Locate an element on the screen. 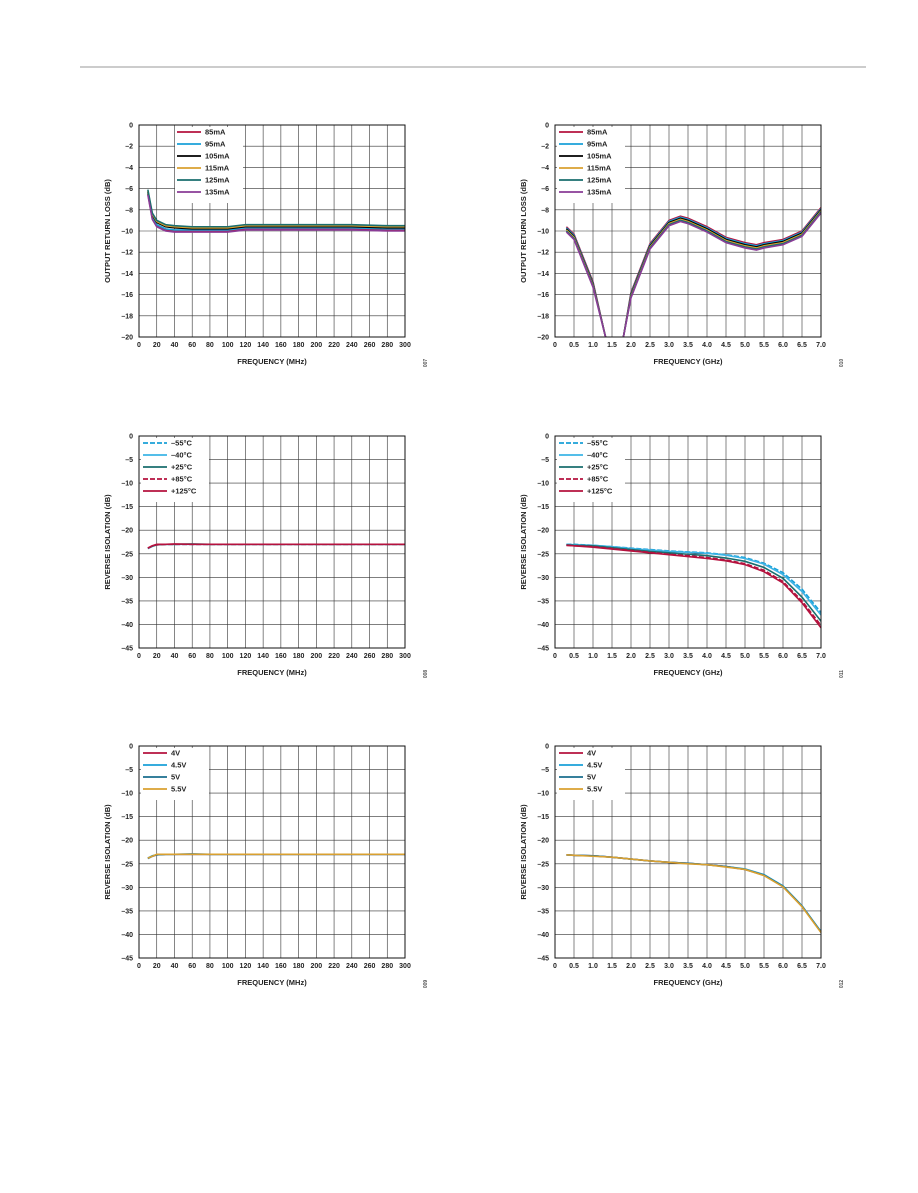  x-tick-label: 60 is located at coordinates (192, 345).